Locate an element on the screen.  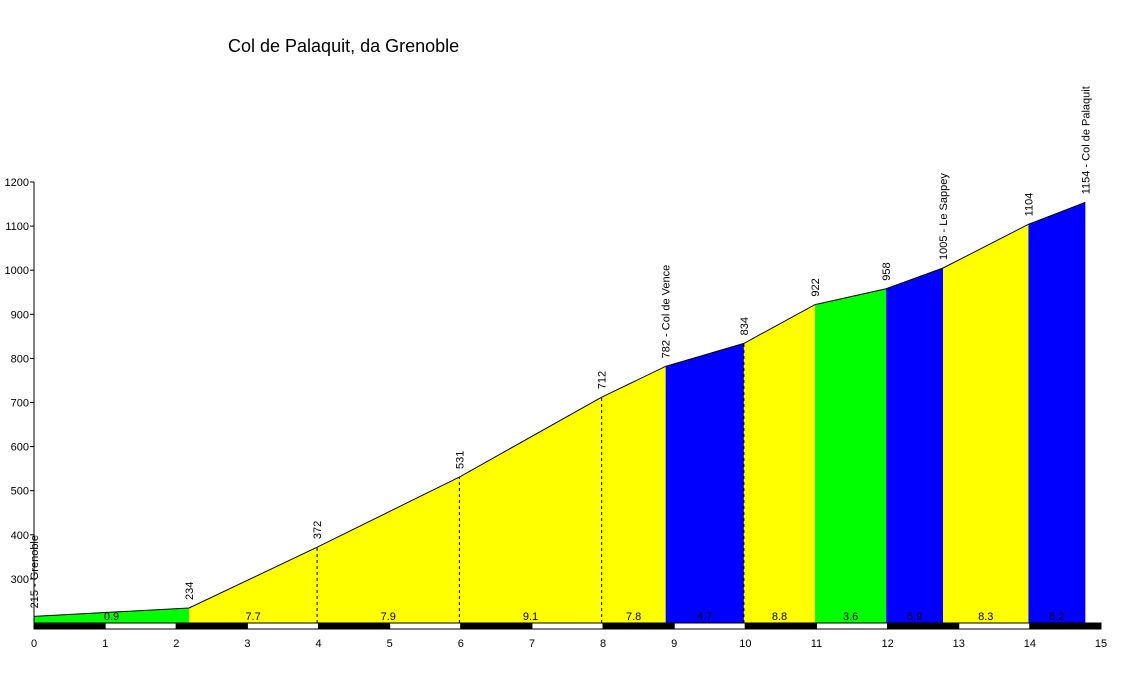
y-tick-label-2: 500 is located at coordinates (20, 492).